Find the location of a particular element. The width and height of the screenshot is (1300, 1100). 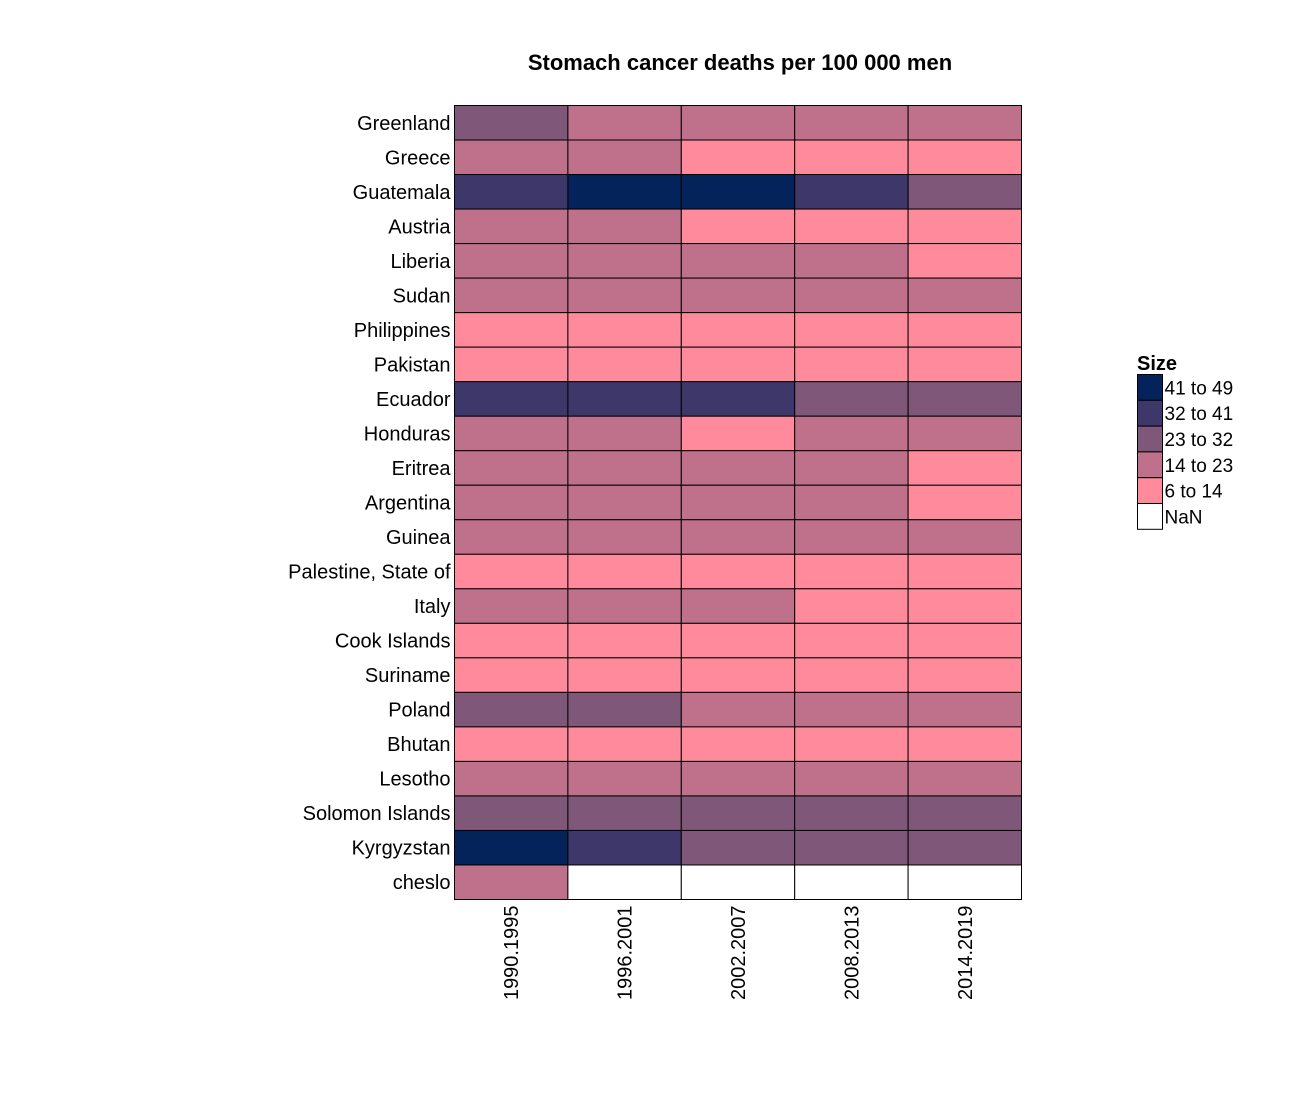

legend-label: 41 to 49 is located at coordinates (1199, 388).